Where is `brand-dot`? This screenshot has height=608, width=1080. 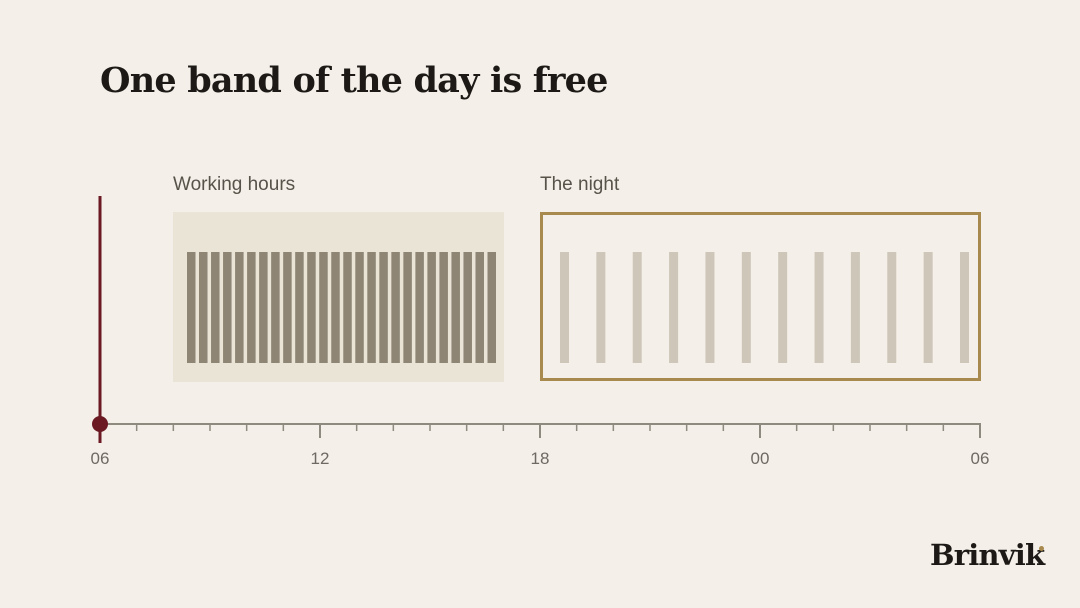 brand-dot is located at coordinates (1041, 548).